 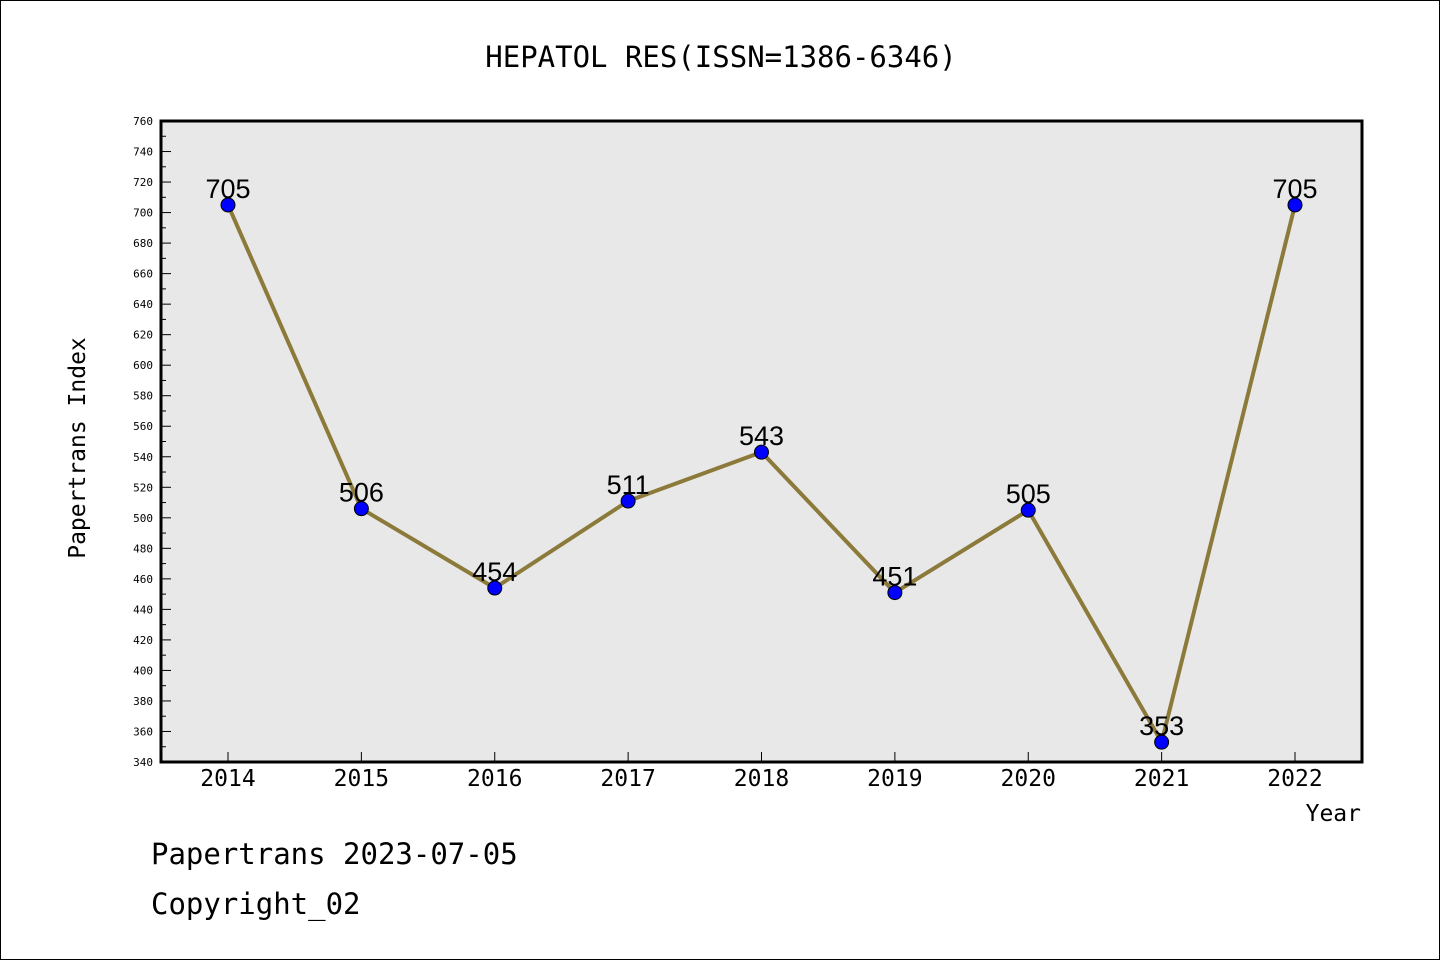 I want to click on x-tick-label: 2019, so click(x=894, y=779).